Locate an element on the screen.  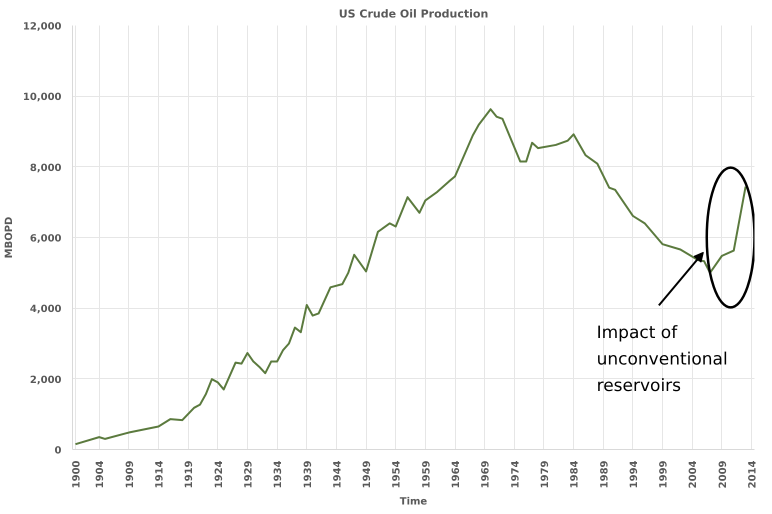
x-tick-label: 2014 is located at coordinates (753, 474).